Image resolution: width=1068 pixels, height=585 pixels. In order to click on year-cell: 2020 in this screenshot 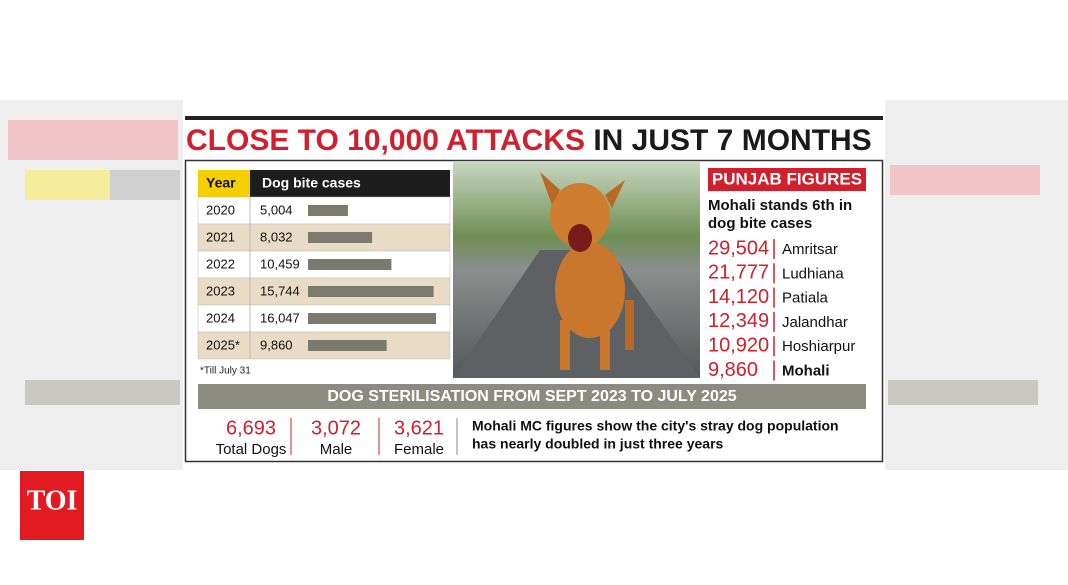, I will do `click(220, 209)`.